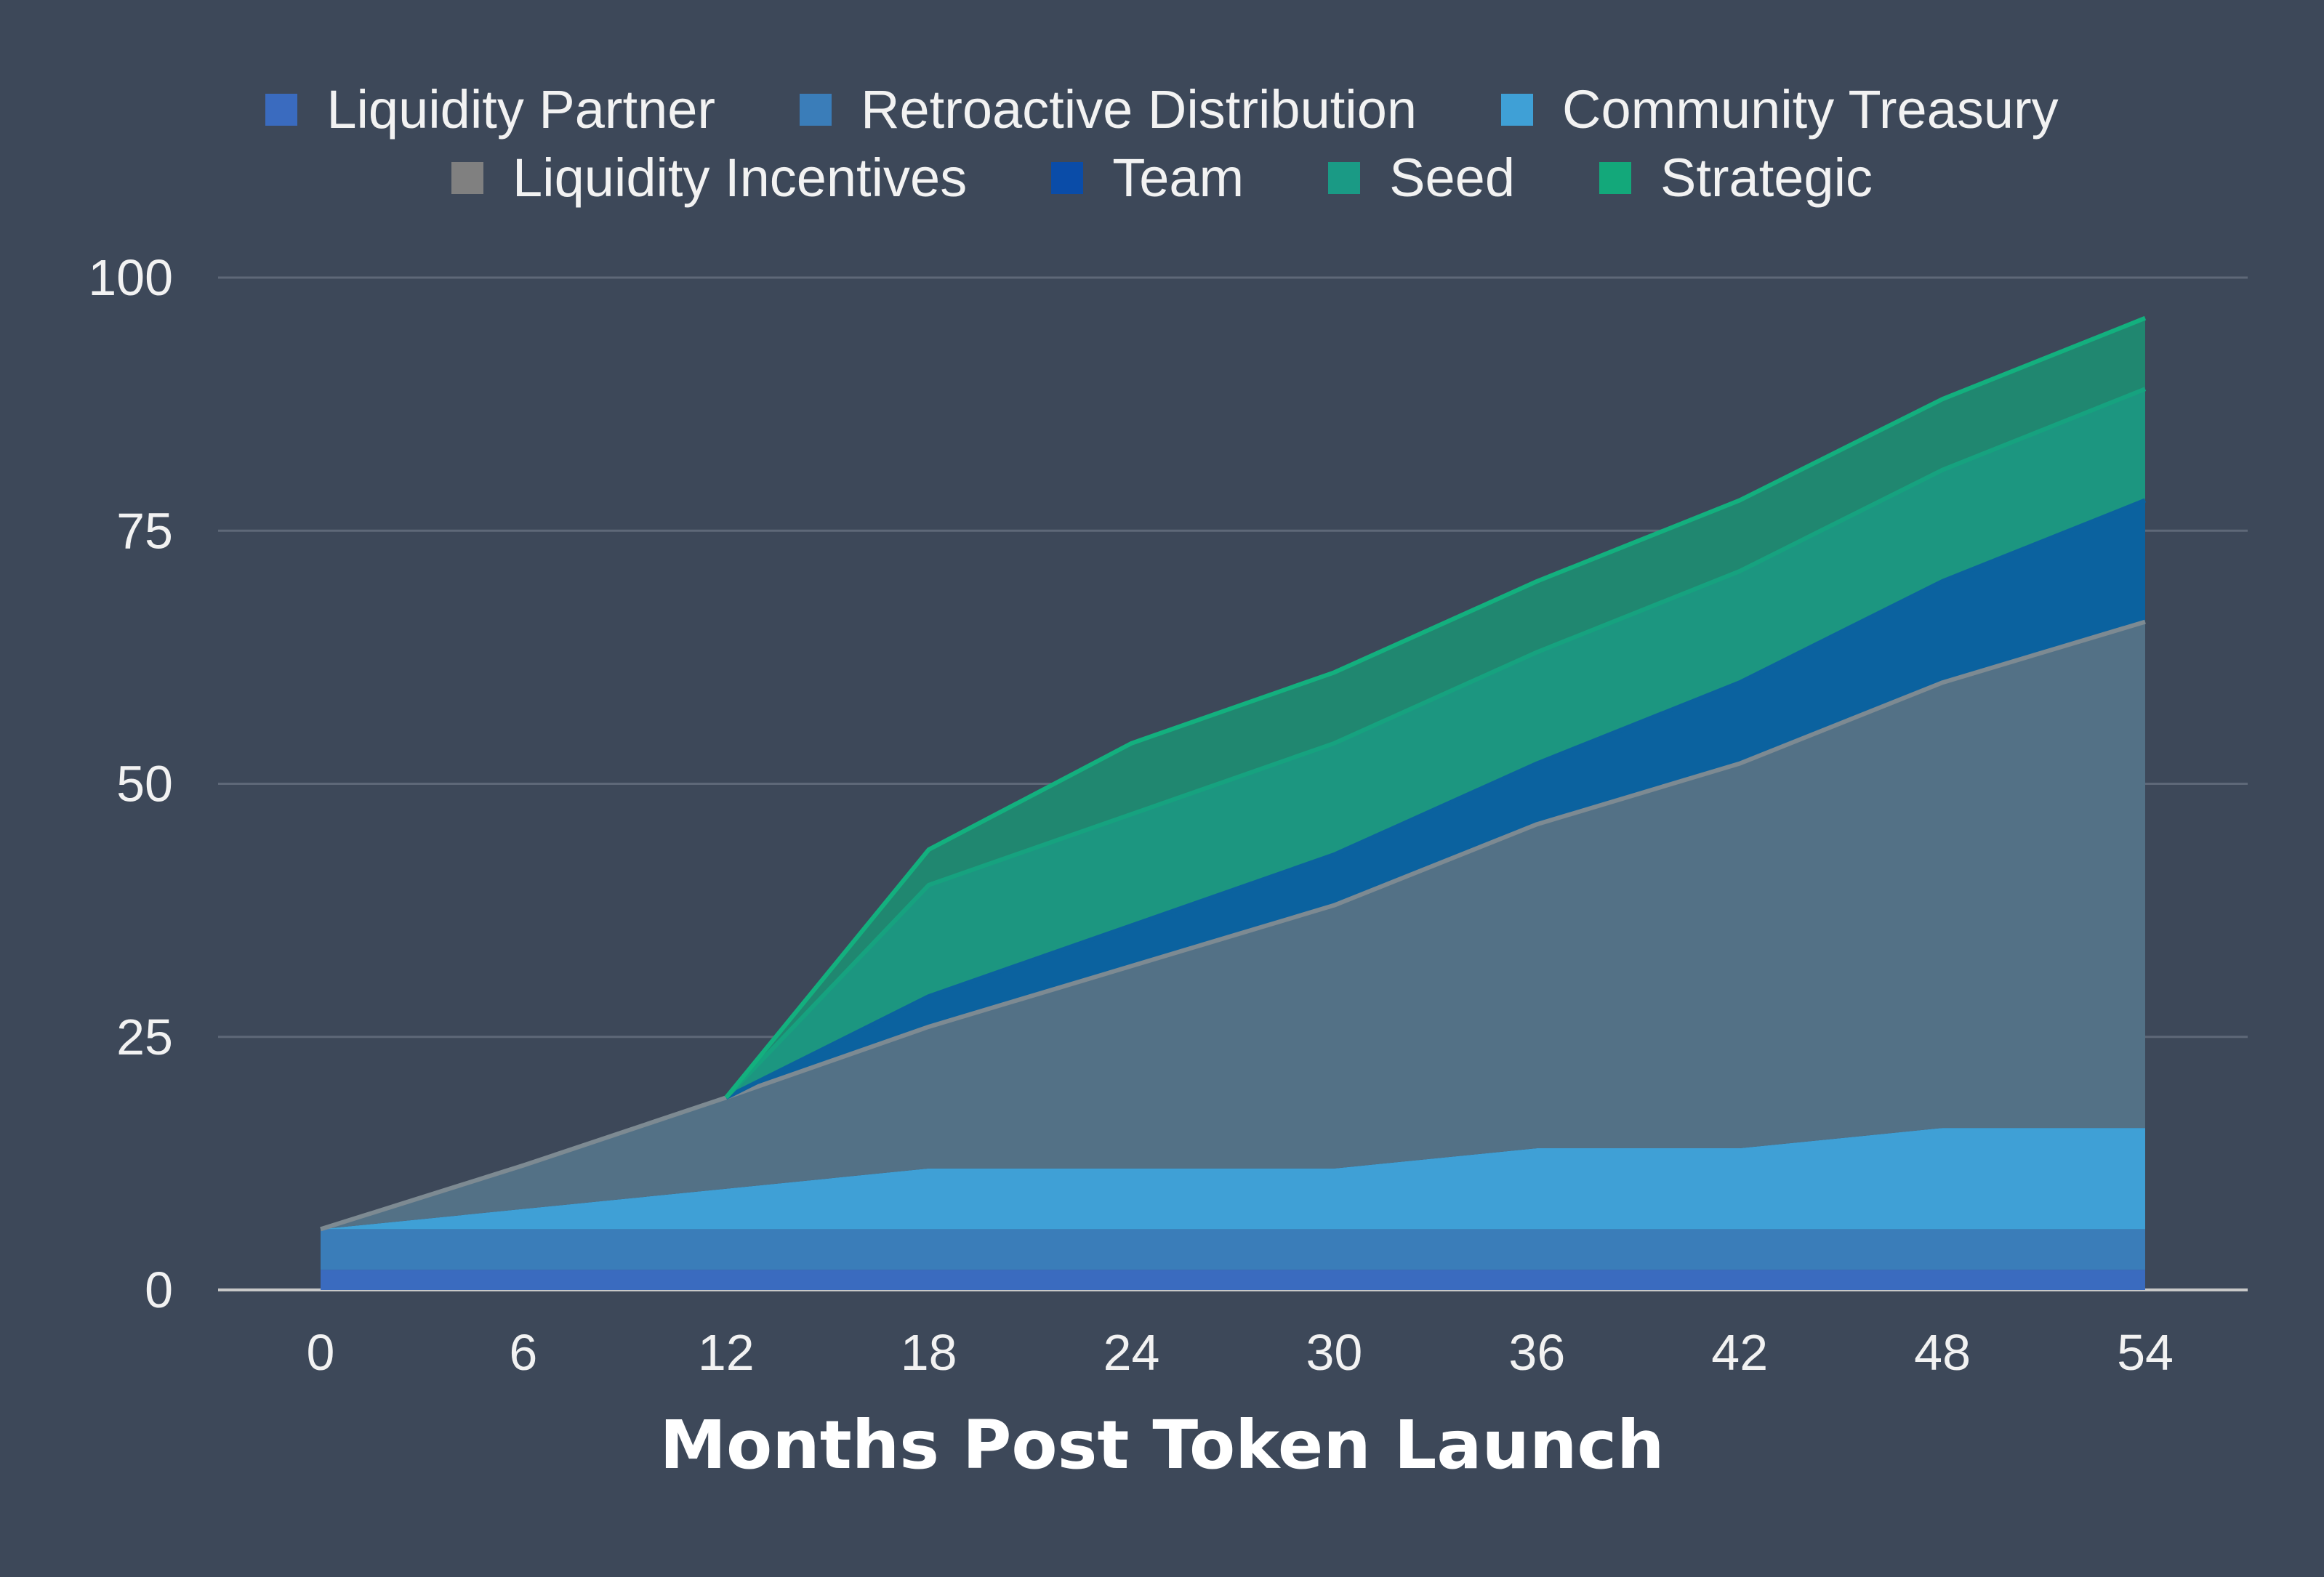 Image resolution: width=2324 pixels, height=1577 pixels. What do you see at coordinates (1517, 110) in the screenshot?
I see `legend-swatch-community-treasury` at bounding box center [1517, 110].